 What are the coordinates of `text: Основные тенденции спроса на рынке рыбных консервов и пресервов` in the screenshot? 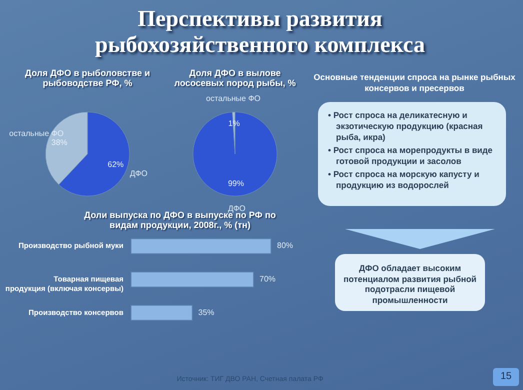 It's located at (414, 83).